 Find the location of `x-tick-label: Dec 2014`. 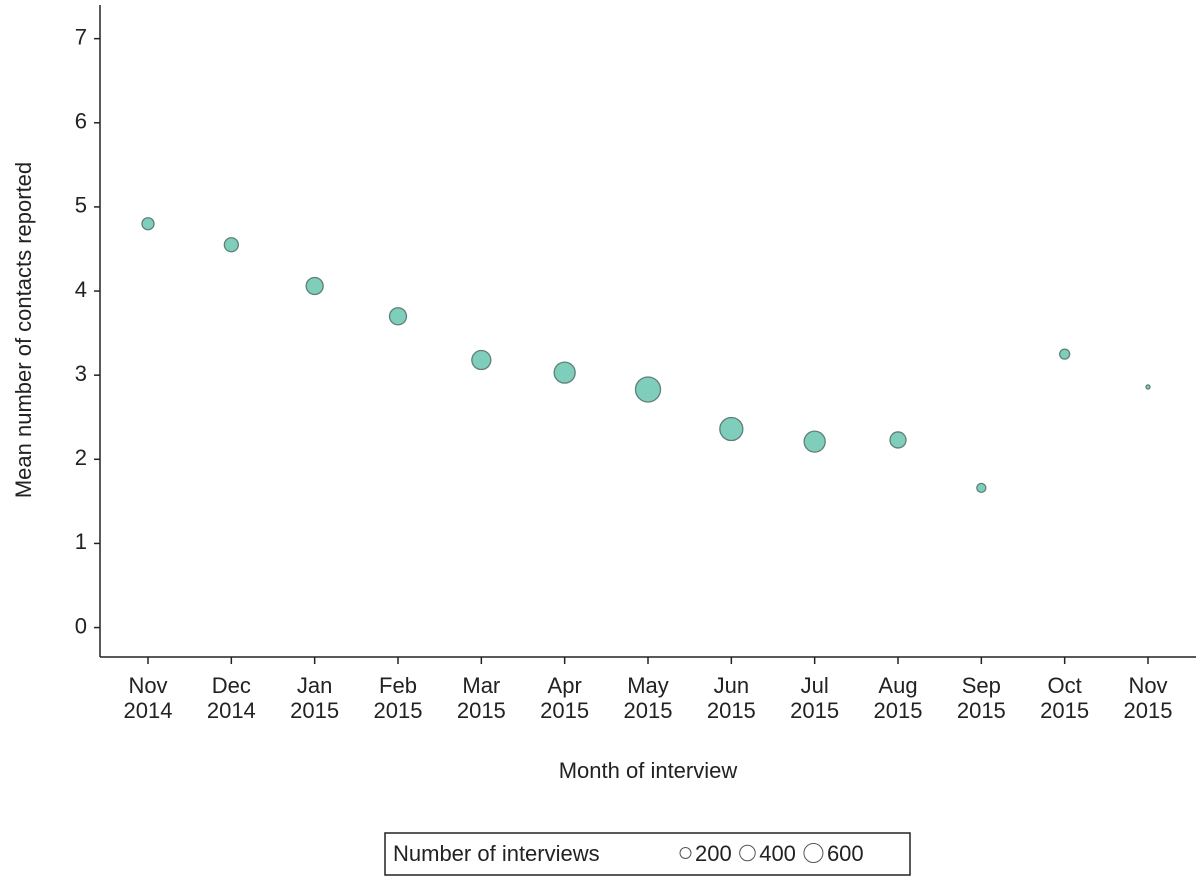

x-tick-label: Dec 2014 is located at coordinates (231, 698).